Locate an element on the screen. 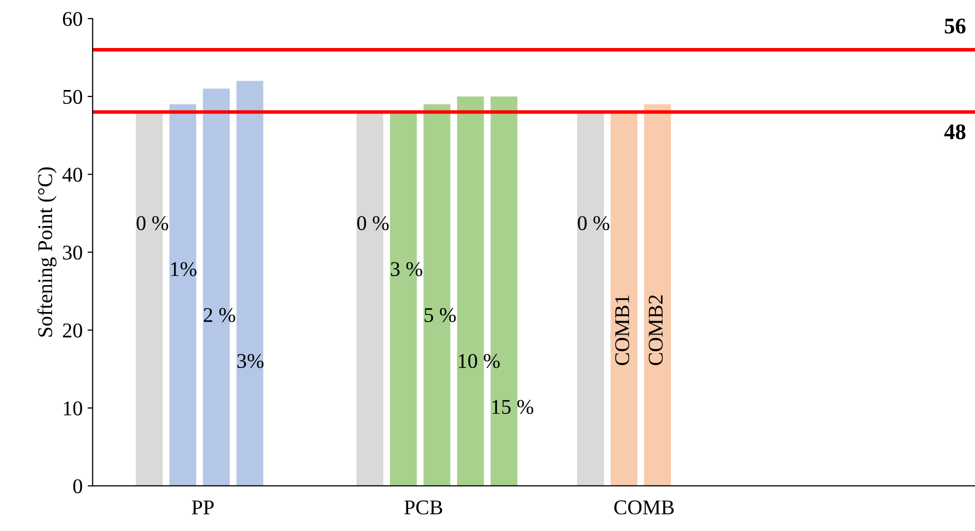 The width and height of the screenshot is (975, 531). y-tick-label: 30 is located at coordinates (72, 253).